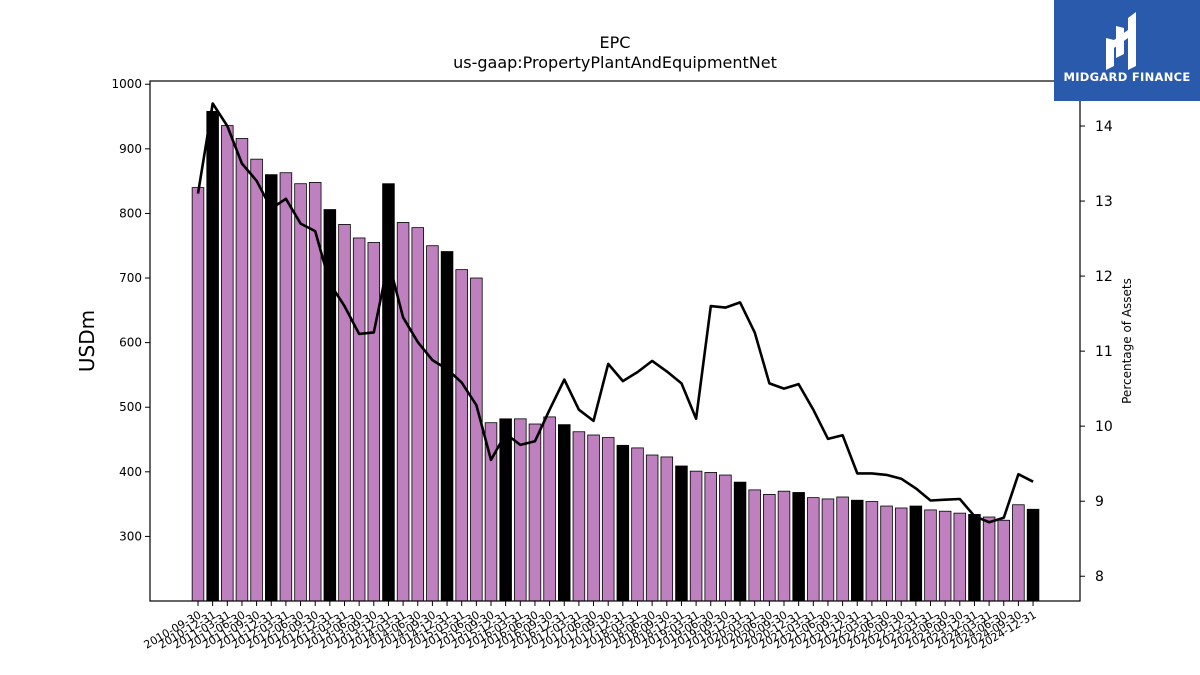  What do you see at coordinates (1127, 77) in the screenshot?
I see `brand-name: MIDGARD FINANCE` at bounding box center [1127, 77].